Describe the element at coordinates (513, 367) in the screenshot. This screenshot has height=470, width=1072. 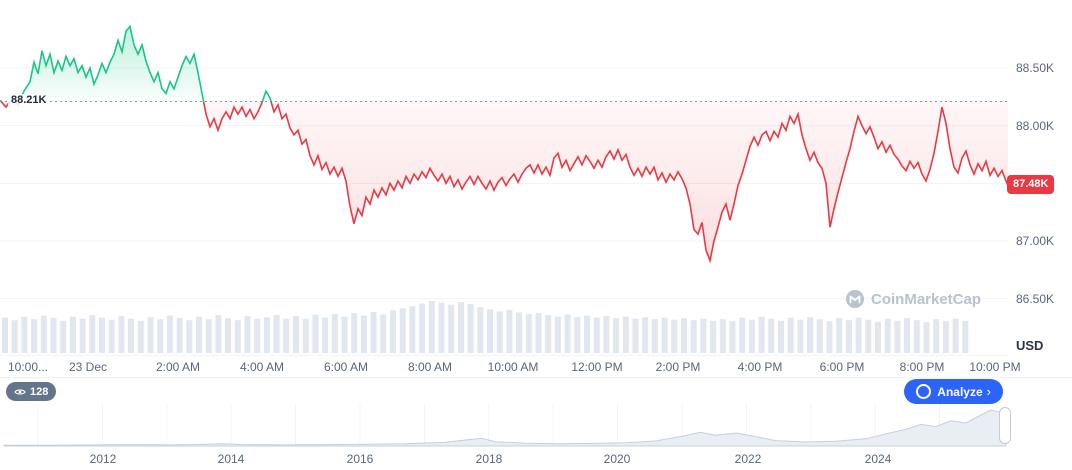
I see `x-axis-label: 10:00 AM` at that location.